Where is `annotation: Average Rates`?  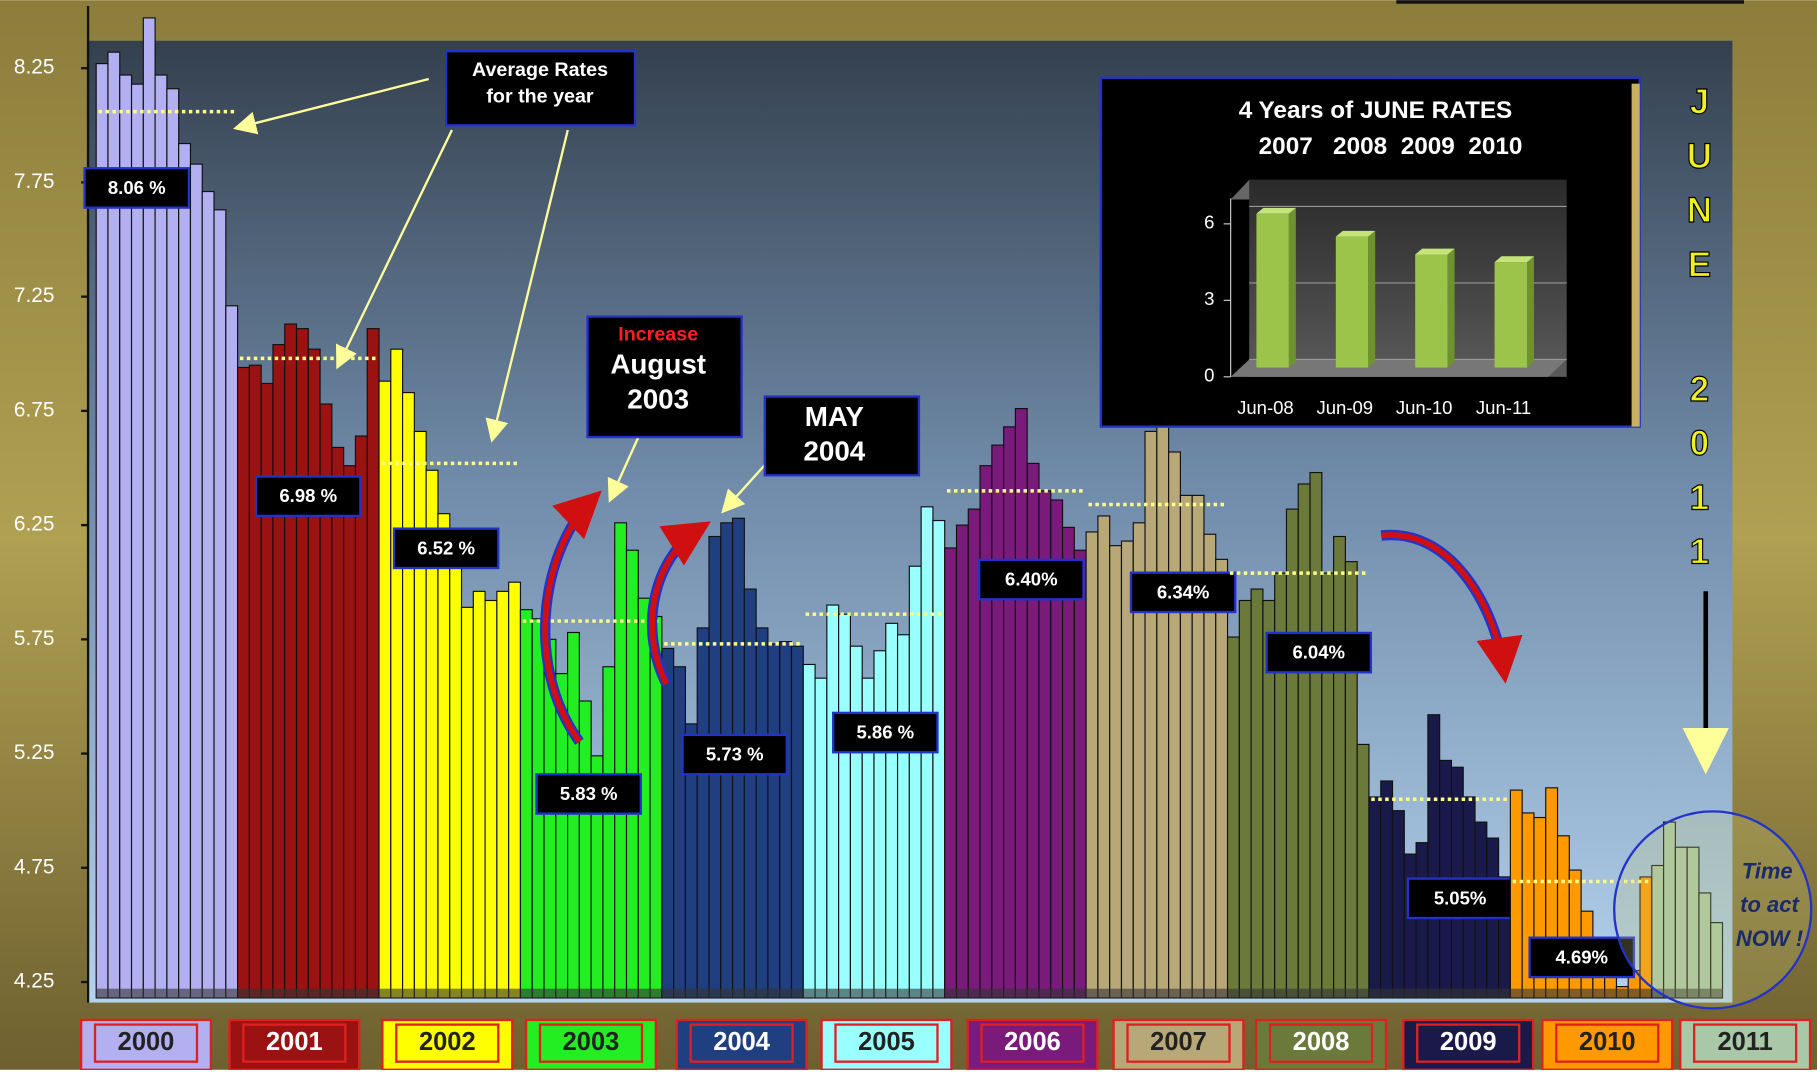
annotation: Average Rates is located at coordinates (540, 70).